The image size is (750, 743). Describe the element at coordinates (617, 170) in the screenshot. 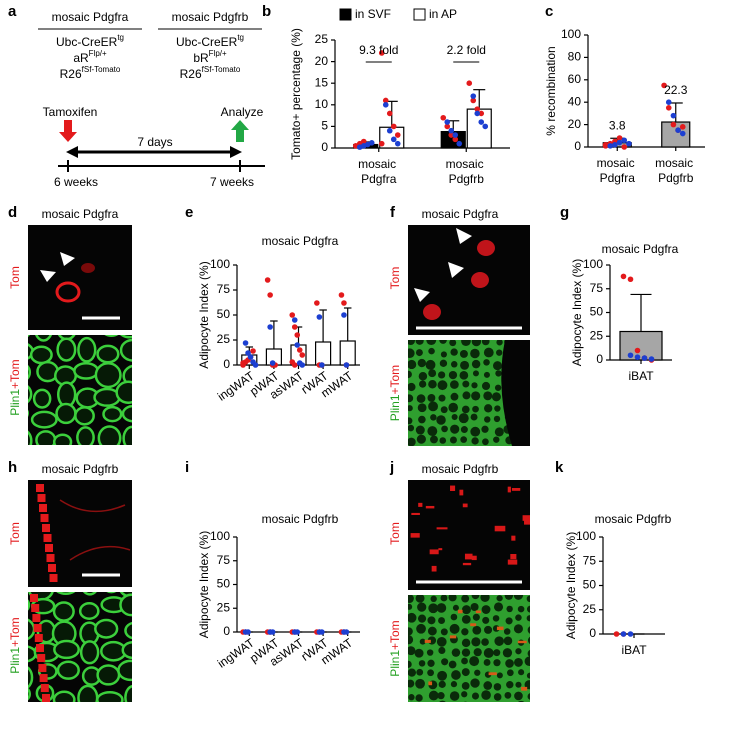

I see `x-tick-label: mosaic Pdgfra` at that location.